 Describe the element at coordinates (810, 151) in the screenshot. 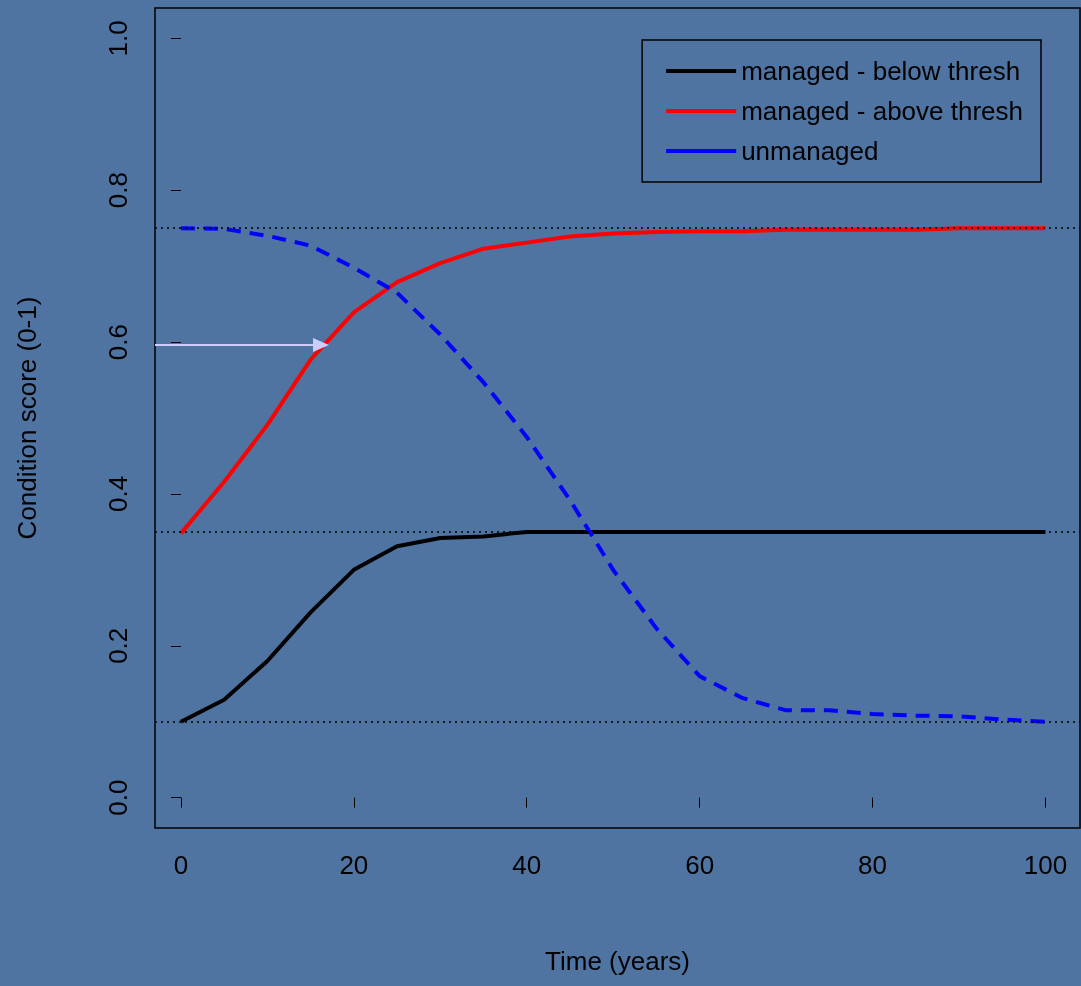

I see `legend-label: unmanaged` at that location.